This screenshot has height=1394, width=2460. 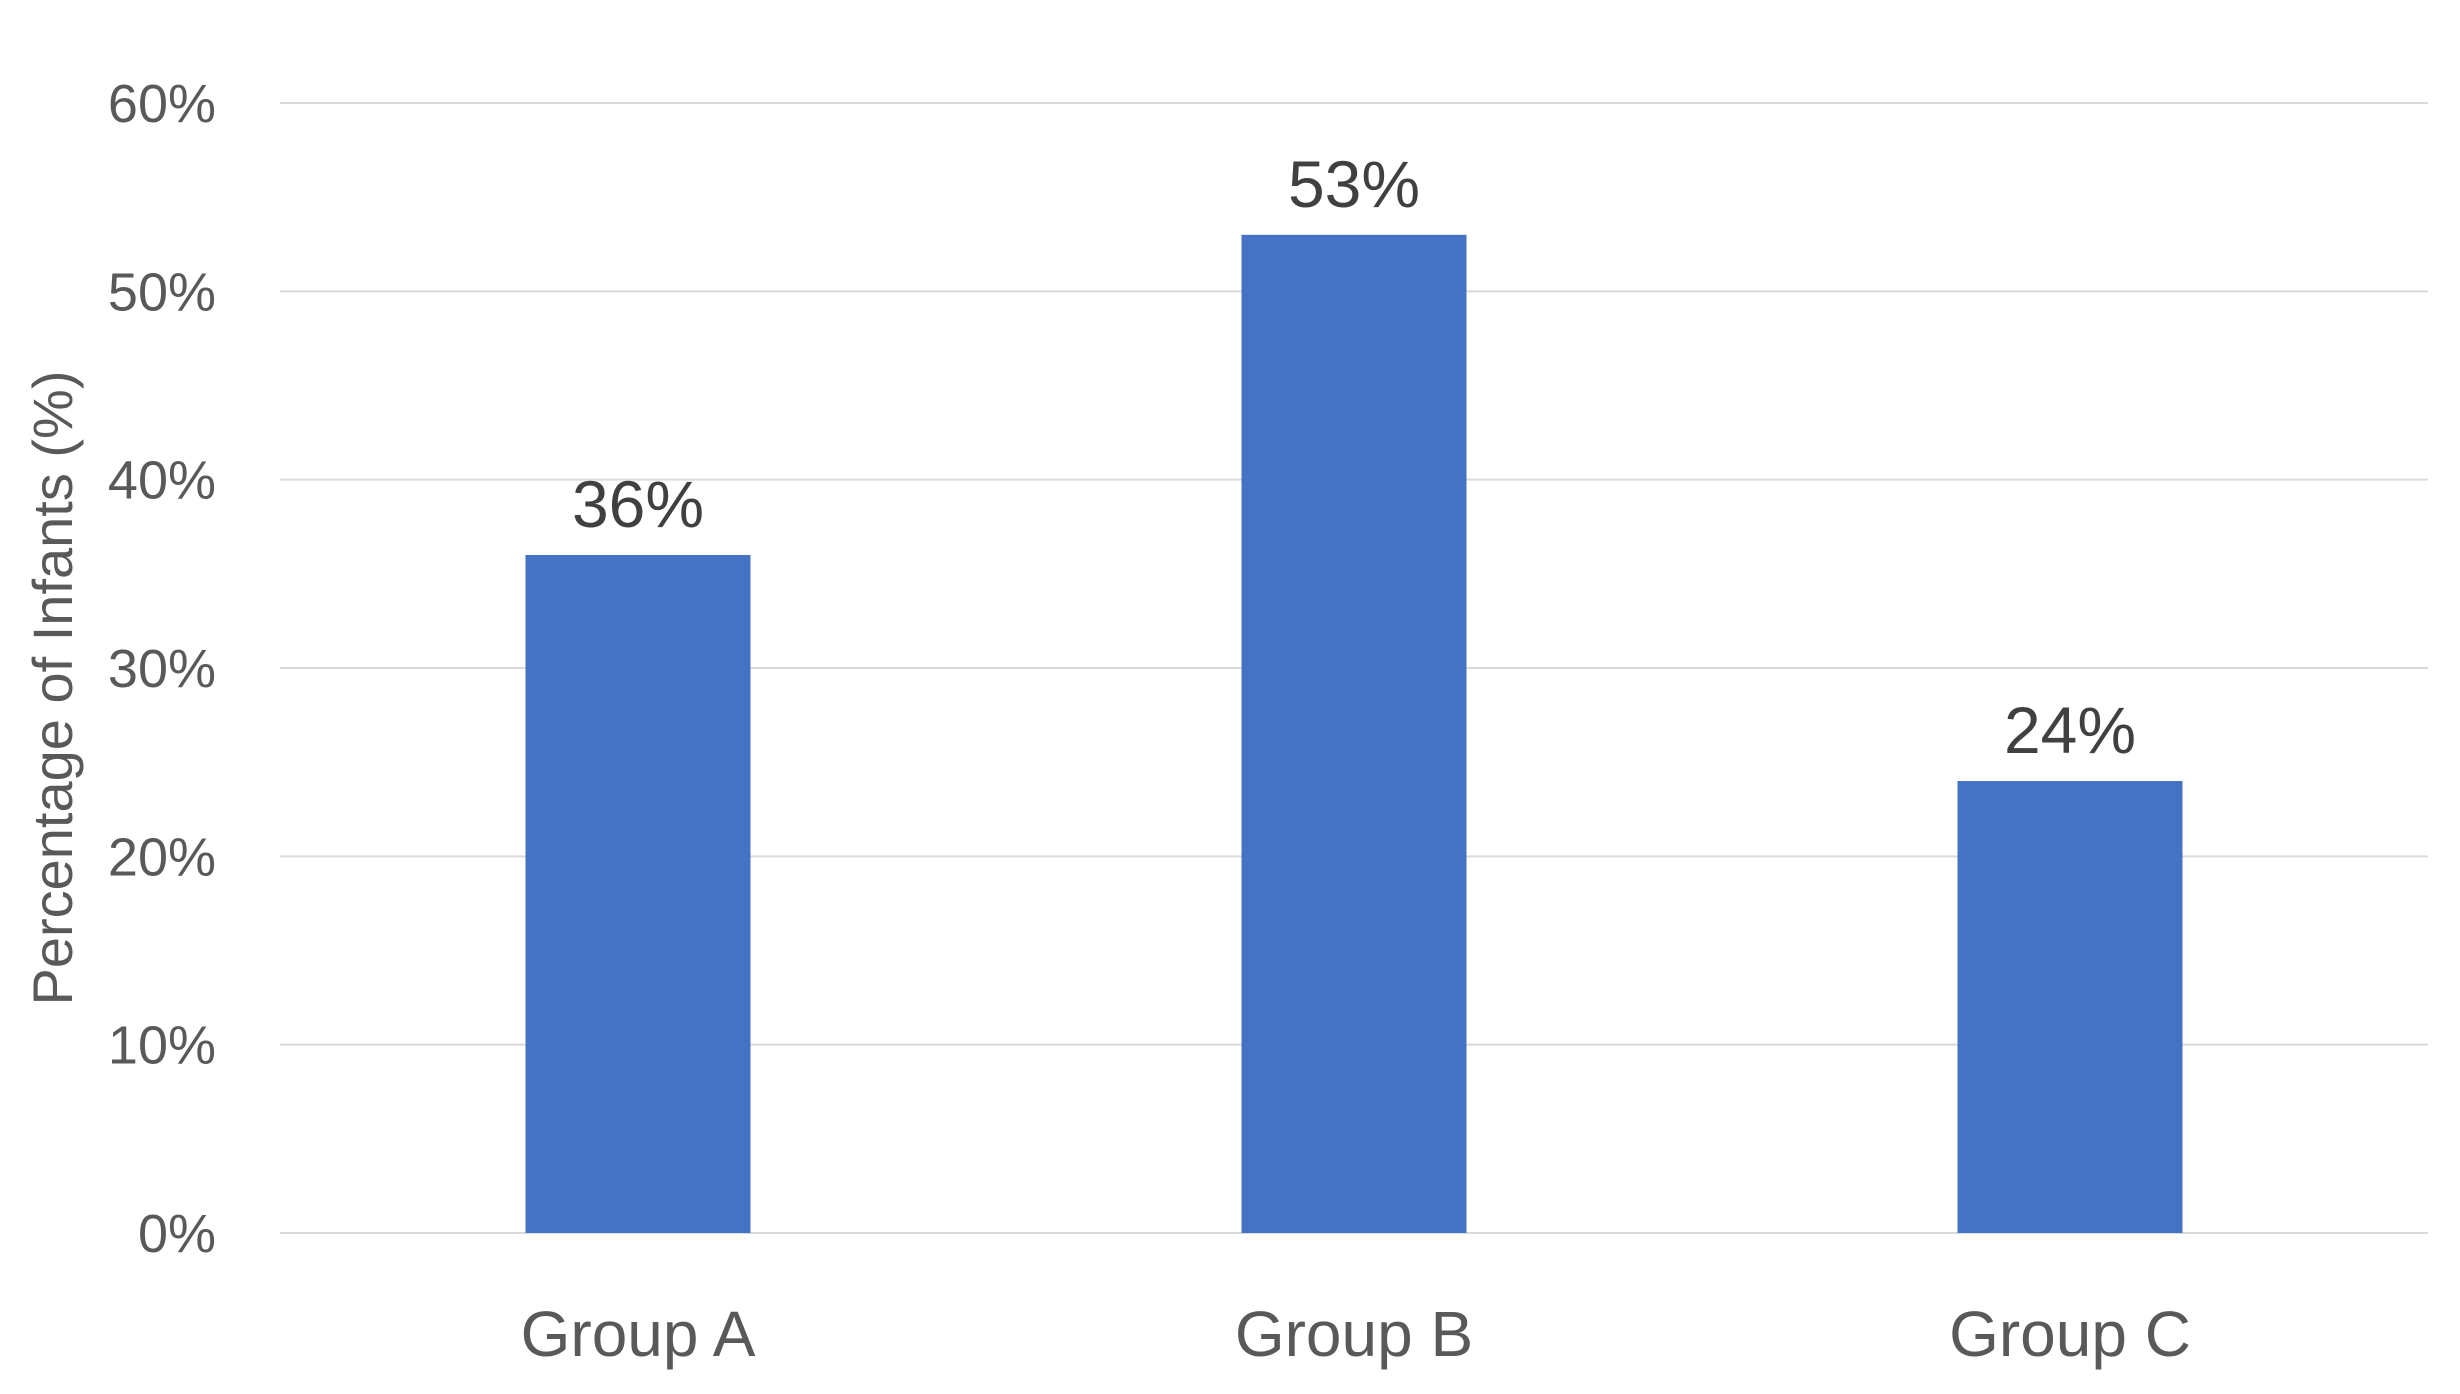 I want to click on x-category-label: Group B, so click(x=1354, y=1334).